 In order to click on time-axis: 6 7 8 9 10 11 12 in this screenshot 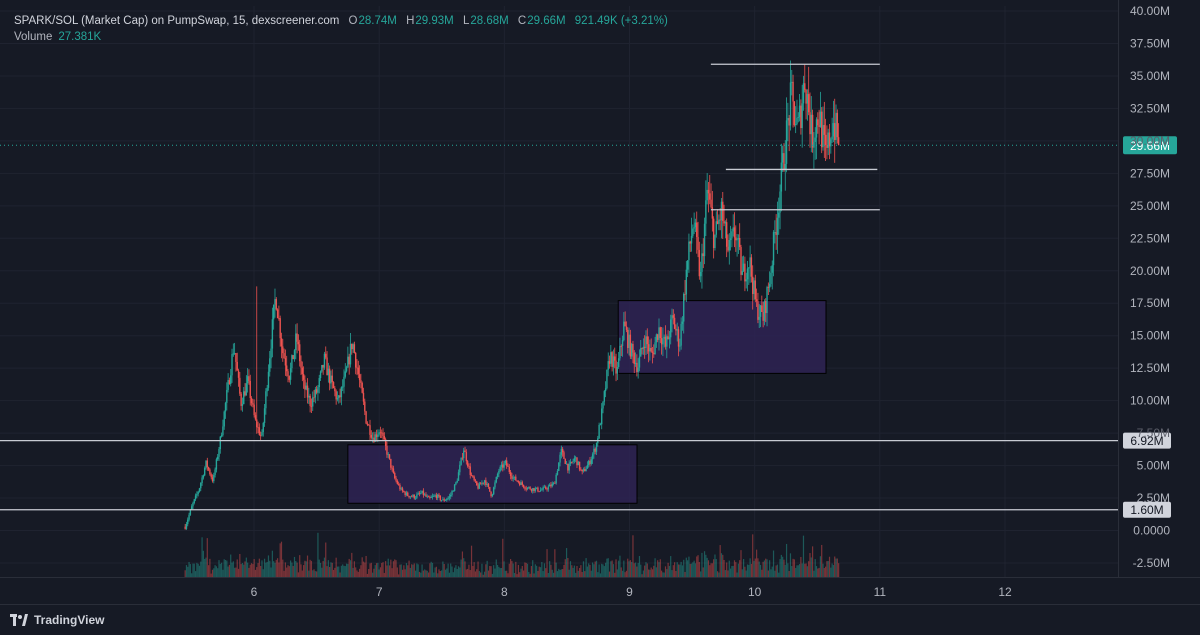, I will do `click(631, 592)`.